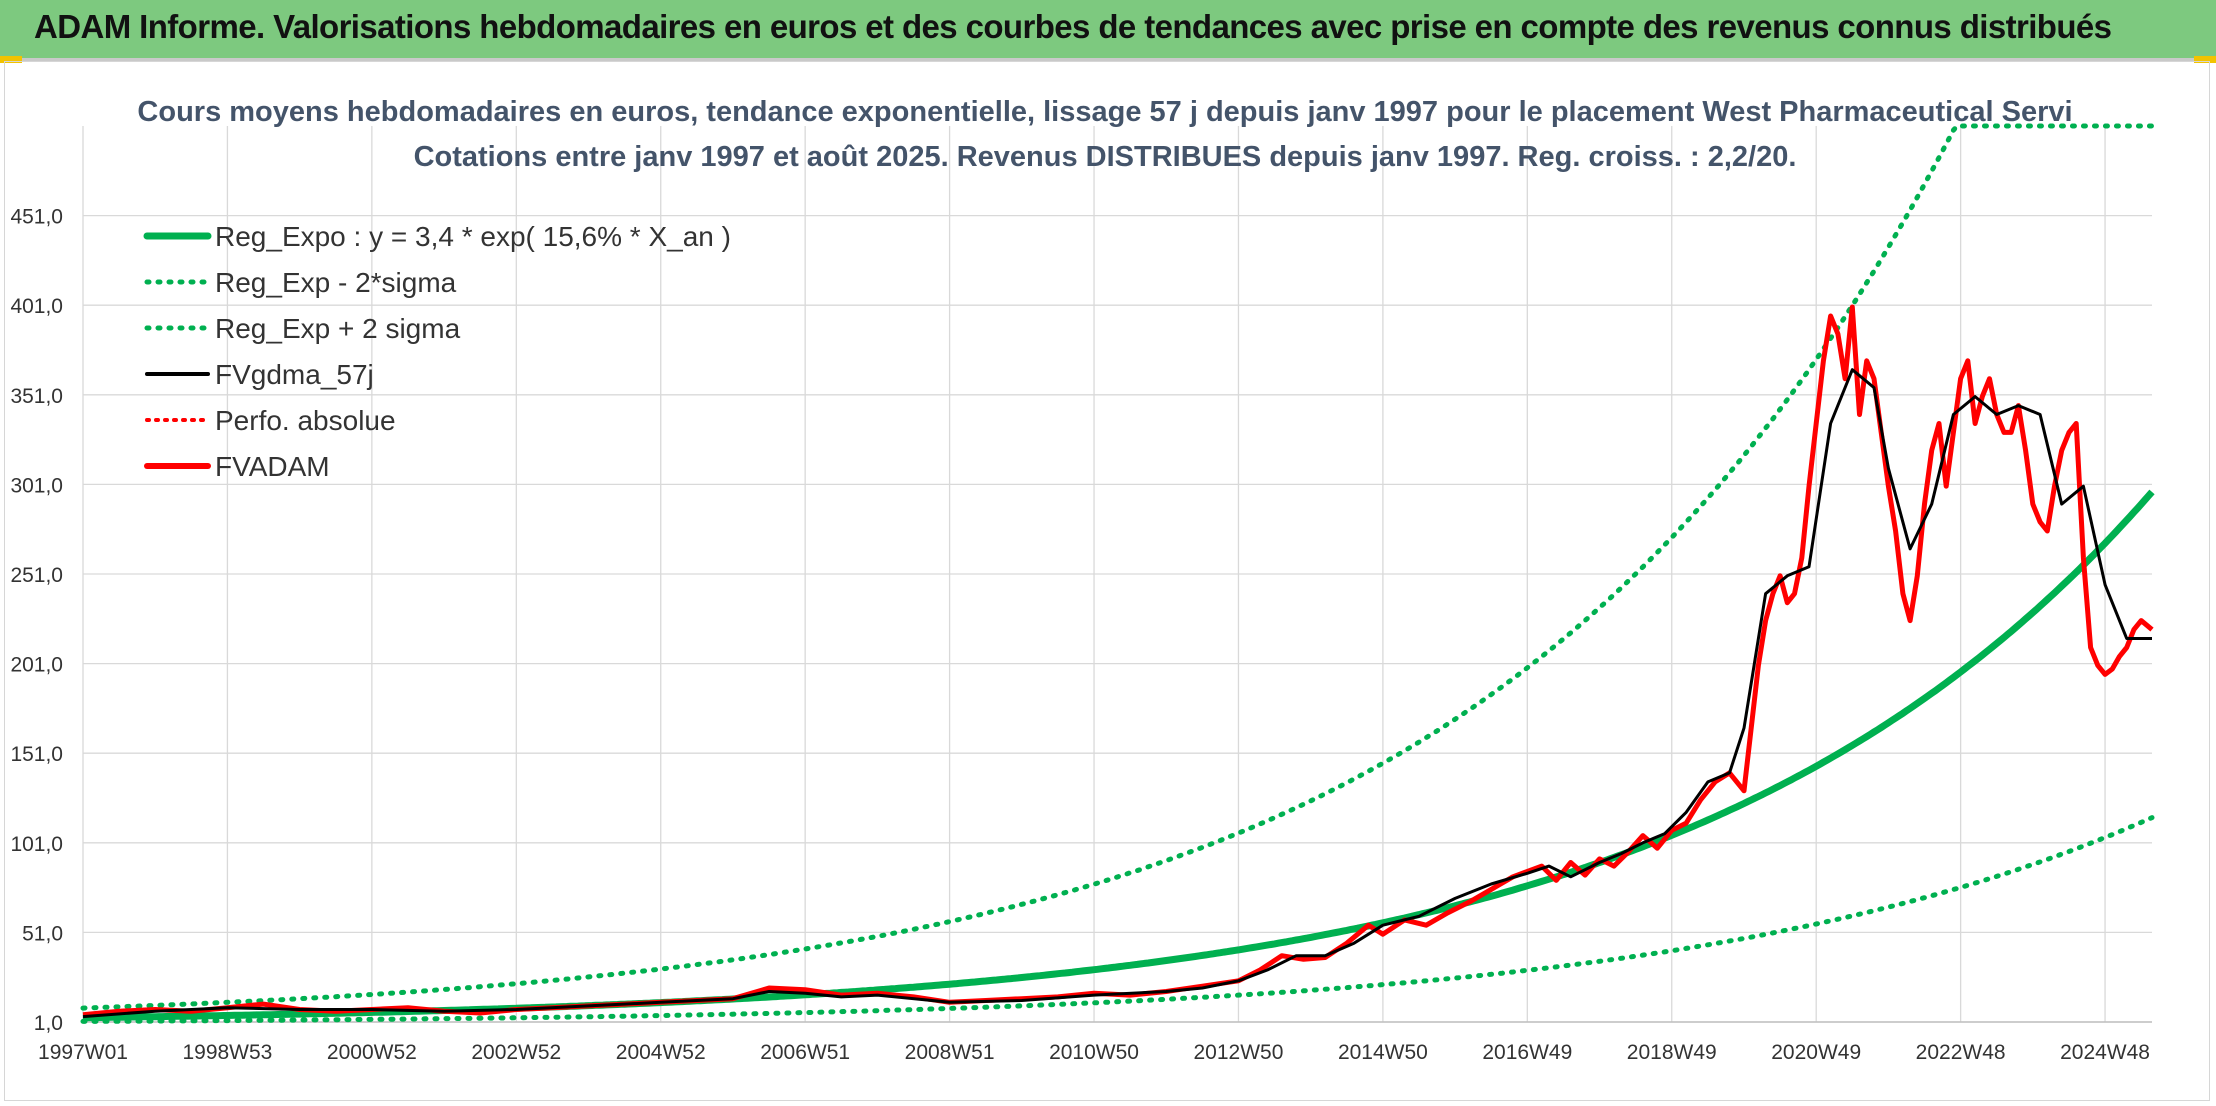  What do you see at coordinates (48, 1023) in the screenshot?
I see `y-tick-label: 1,0` at bounding box center [48, 1023].